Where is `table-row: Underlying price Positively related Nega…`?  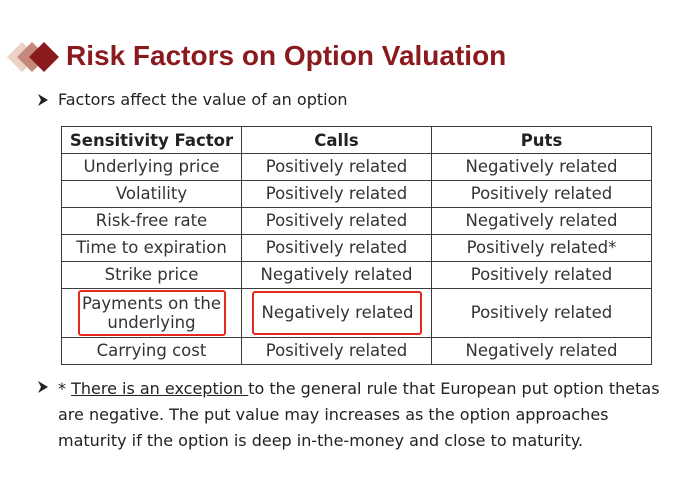
table-row: Underlying price Positively related Nega… is located at coordinates (356, 167).